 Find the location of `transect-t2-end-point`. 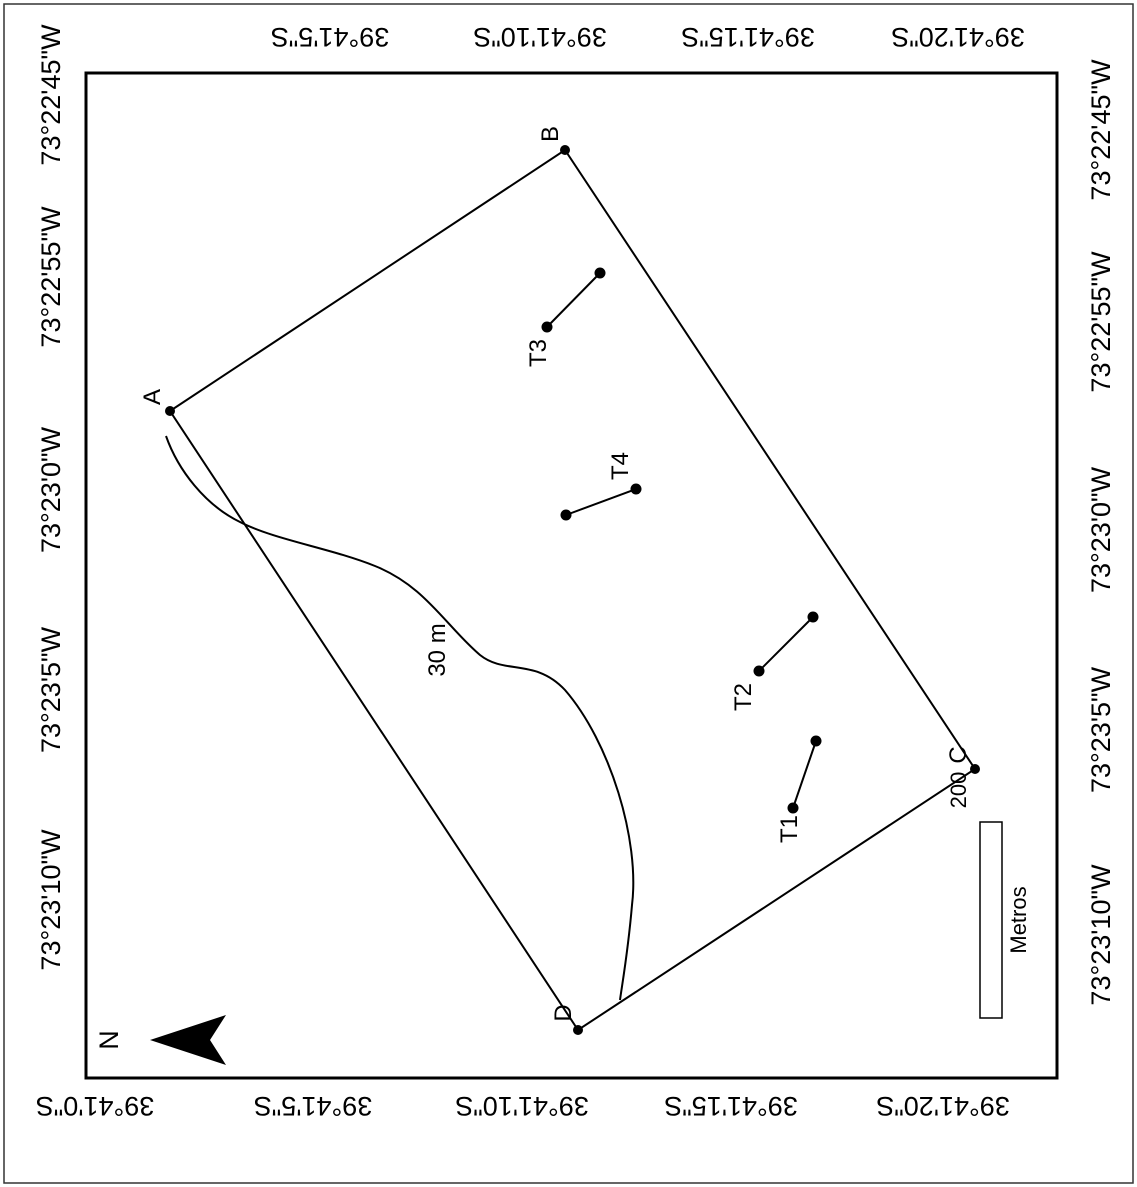

transect-t2-end-point is located at coordinates (813, 617).